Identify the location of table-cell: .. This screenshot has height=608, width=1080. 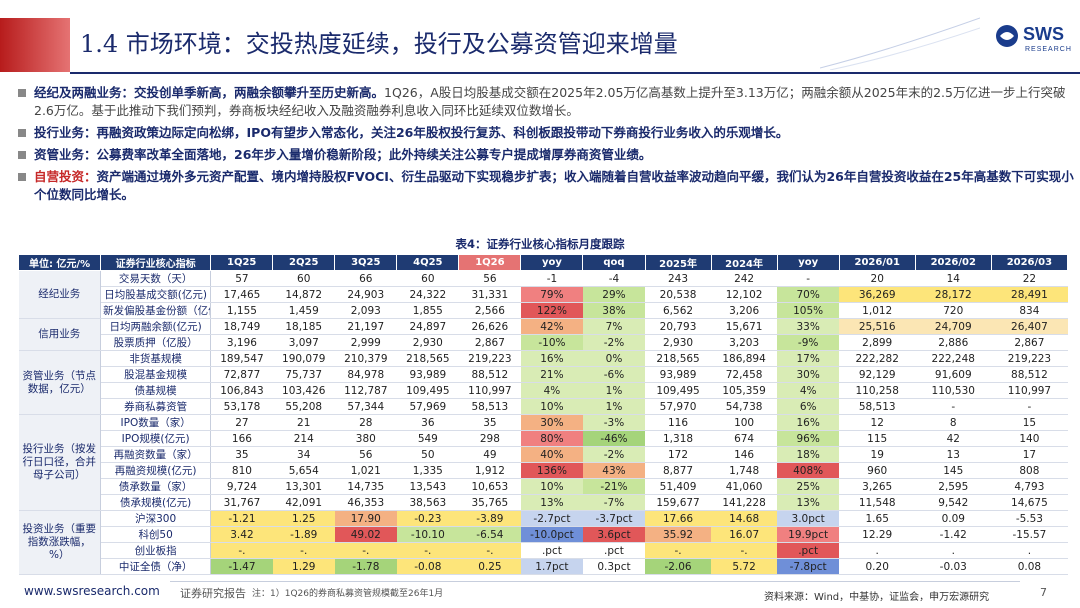
(953, 550).